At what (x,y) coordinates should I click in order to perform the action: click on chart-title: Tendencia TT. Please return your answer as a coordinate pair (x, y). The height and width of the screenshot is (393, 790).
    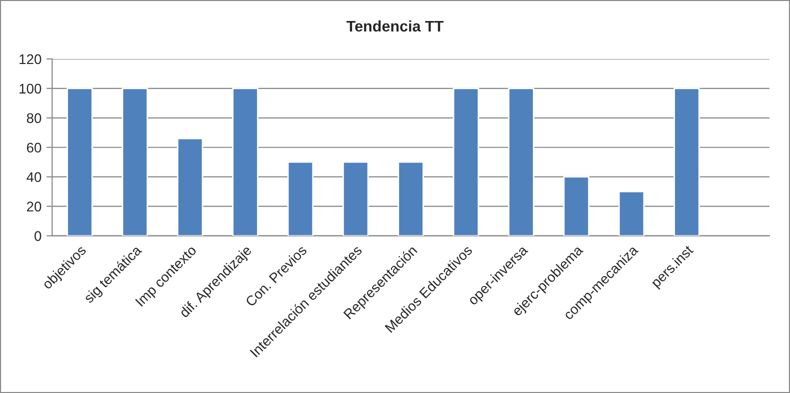
    Looking at the image, I should click on (395, 26).